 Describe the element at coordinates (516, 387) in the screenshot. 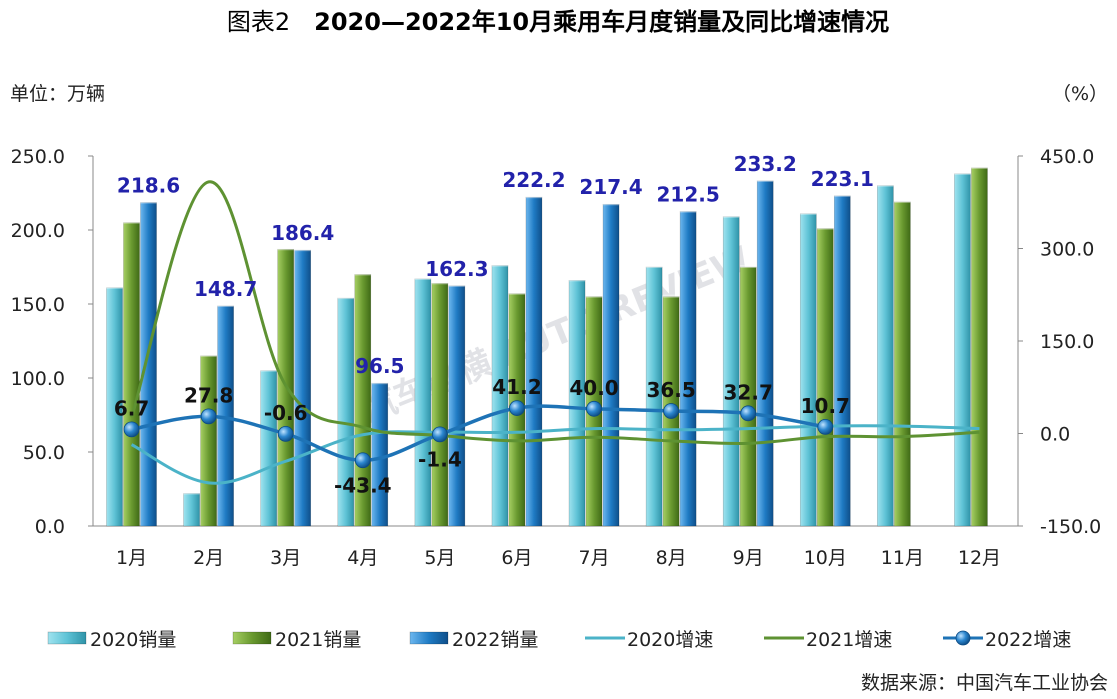

I see `growth-label-2022: 41.2` at that location.